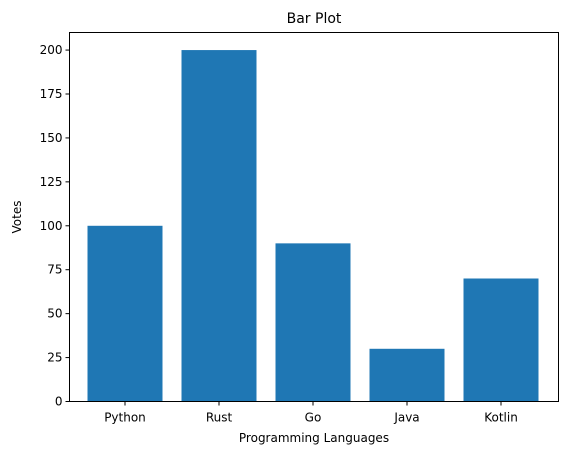  Describe the element at coordinates (313, 418) in the screenshot. I see `x-tick-label: Go` at that location.